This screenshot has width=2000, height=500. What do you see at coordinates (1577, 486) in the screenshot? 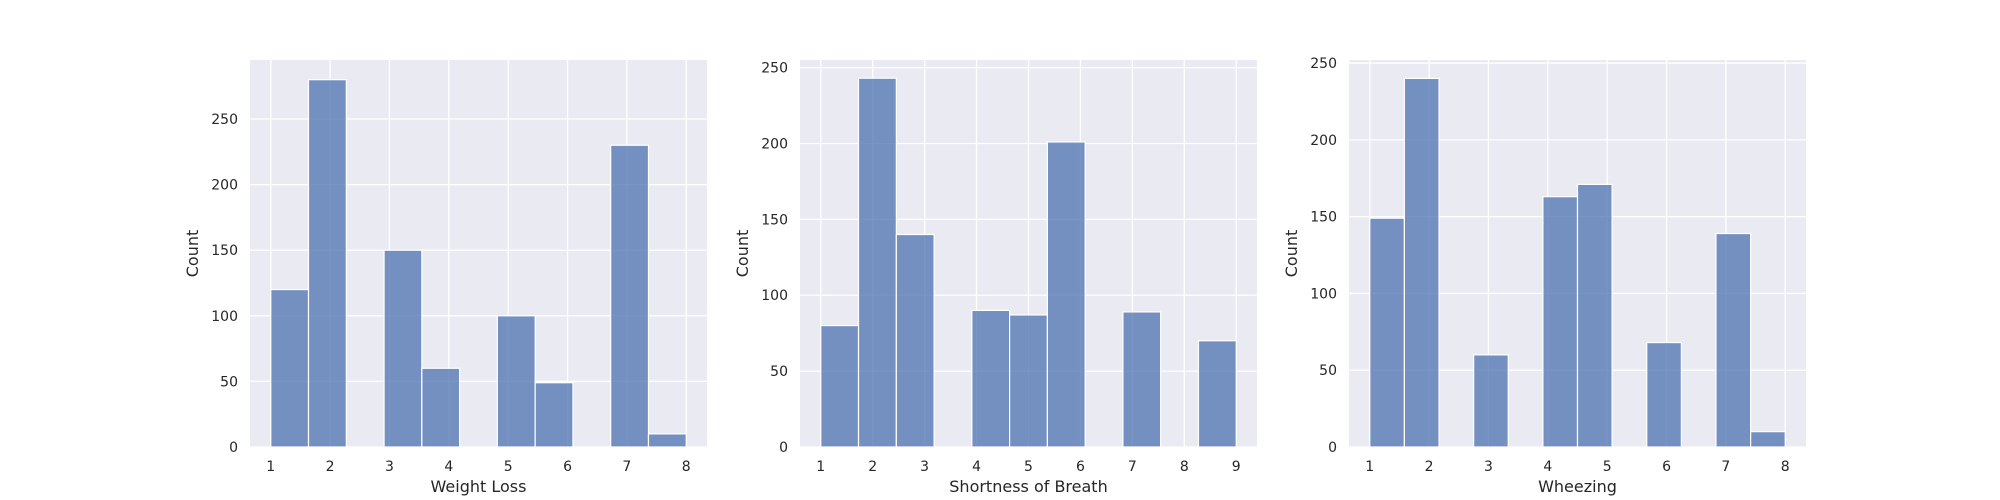
I see `x-axis-label: Wheezing` at bounding box center [1577, 486].